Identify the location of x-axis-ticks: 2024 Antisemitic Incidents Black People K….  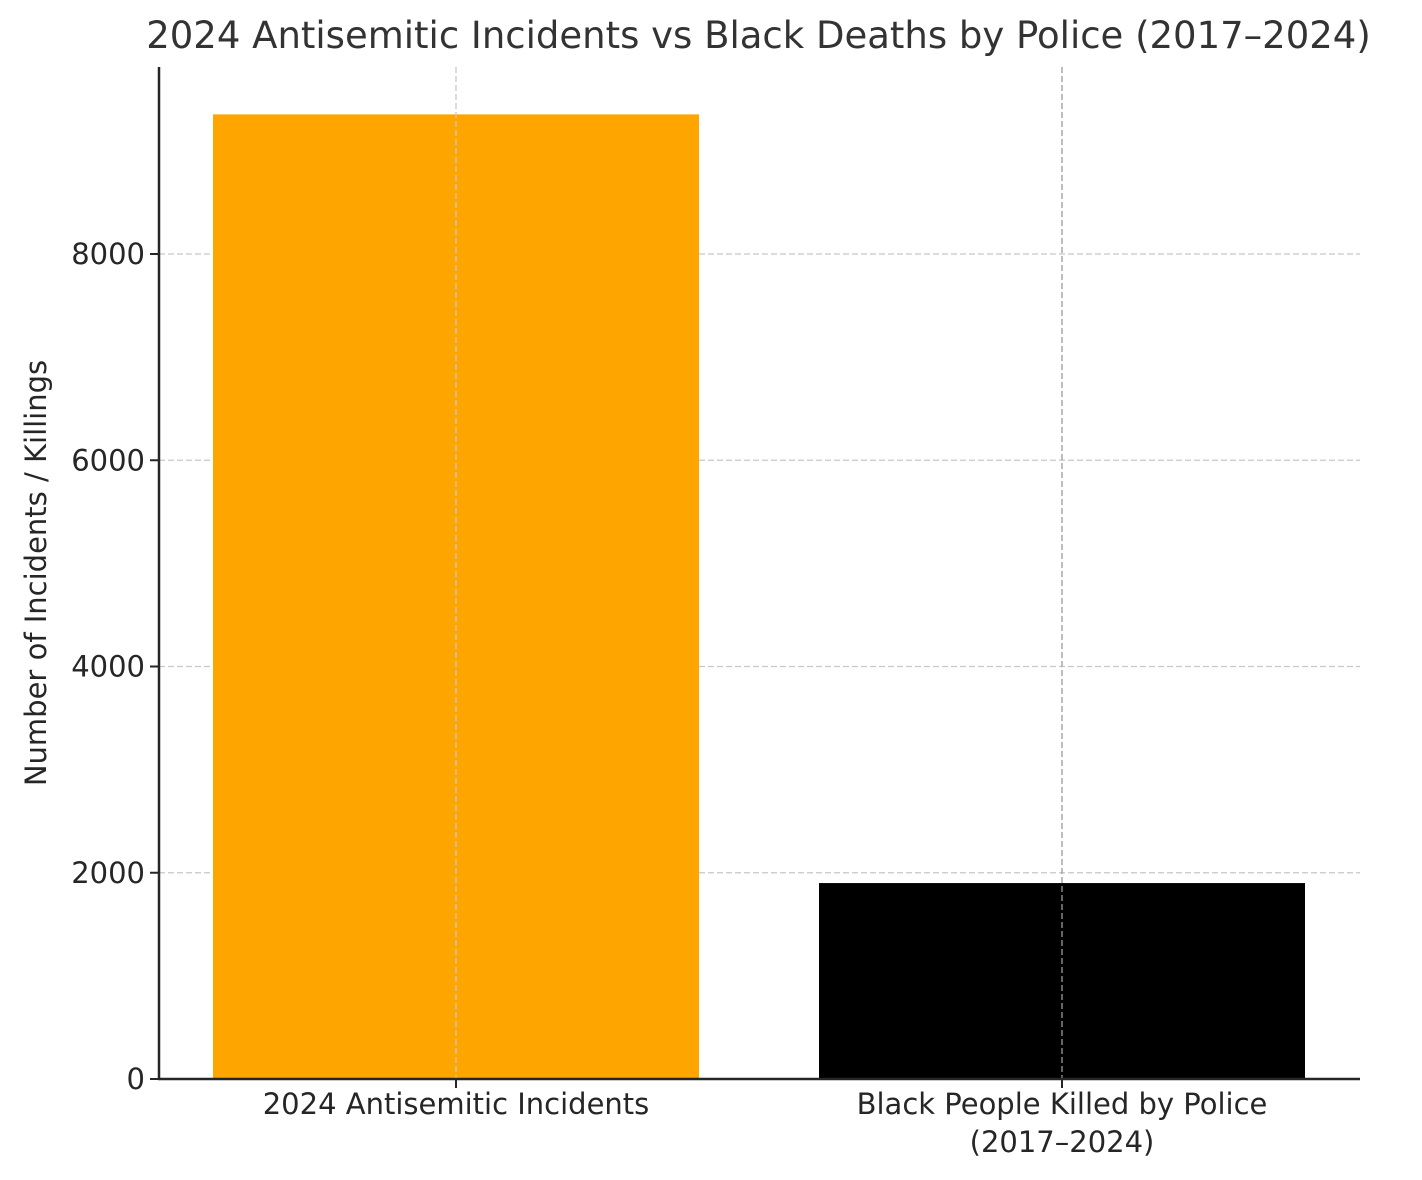
(765, 1119).